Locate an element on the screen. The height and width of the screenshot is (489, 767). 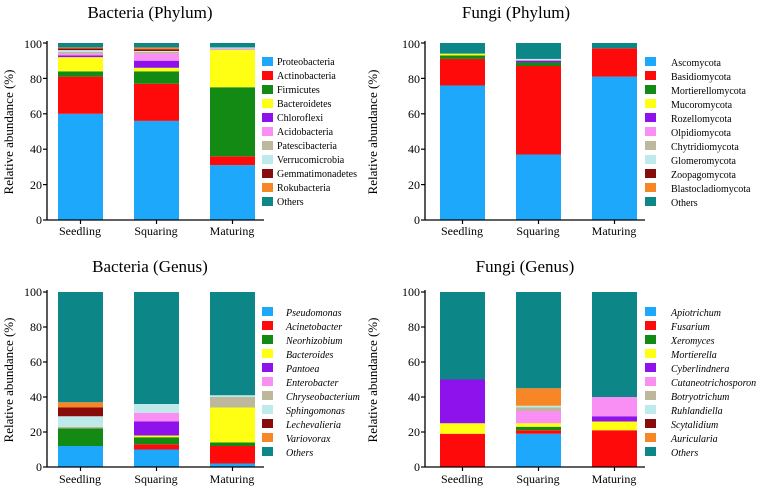
legend-label: Variovorax is located at coordinates (308, 439).